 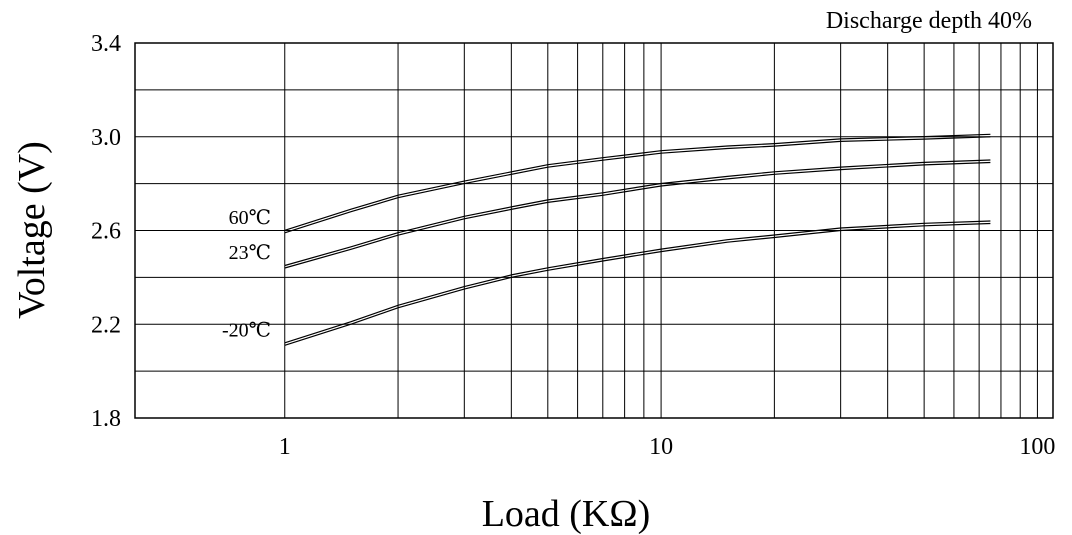 I want to click on series-label: 60℃, so click(x=250, y=218).